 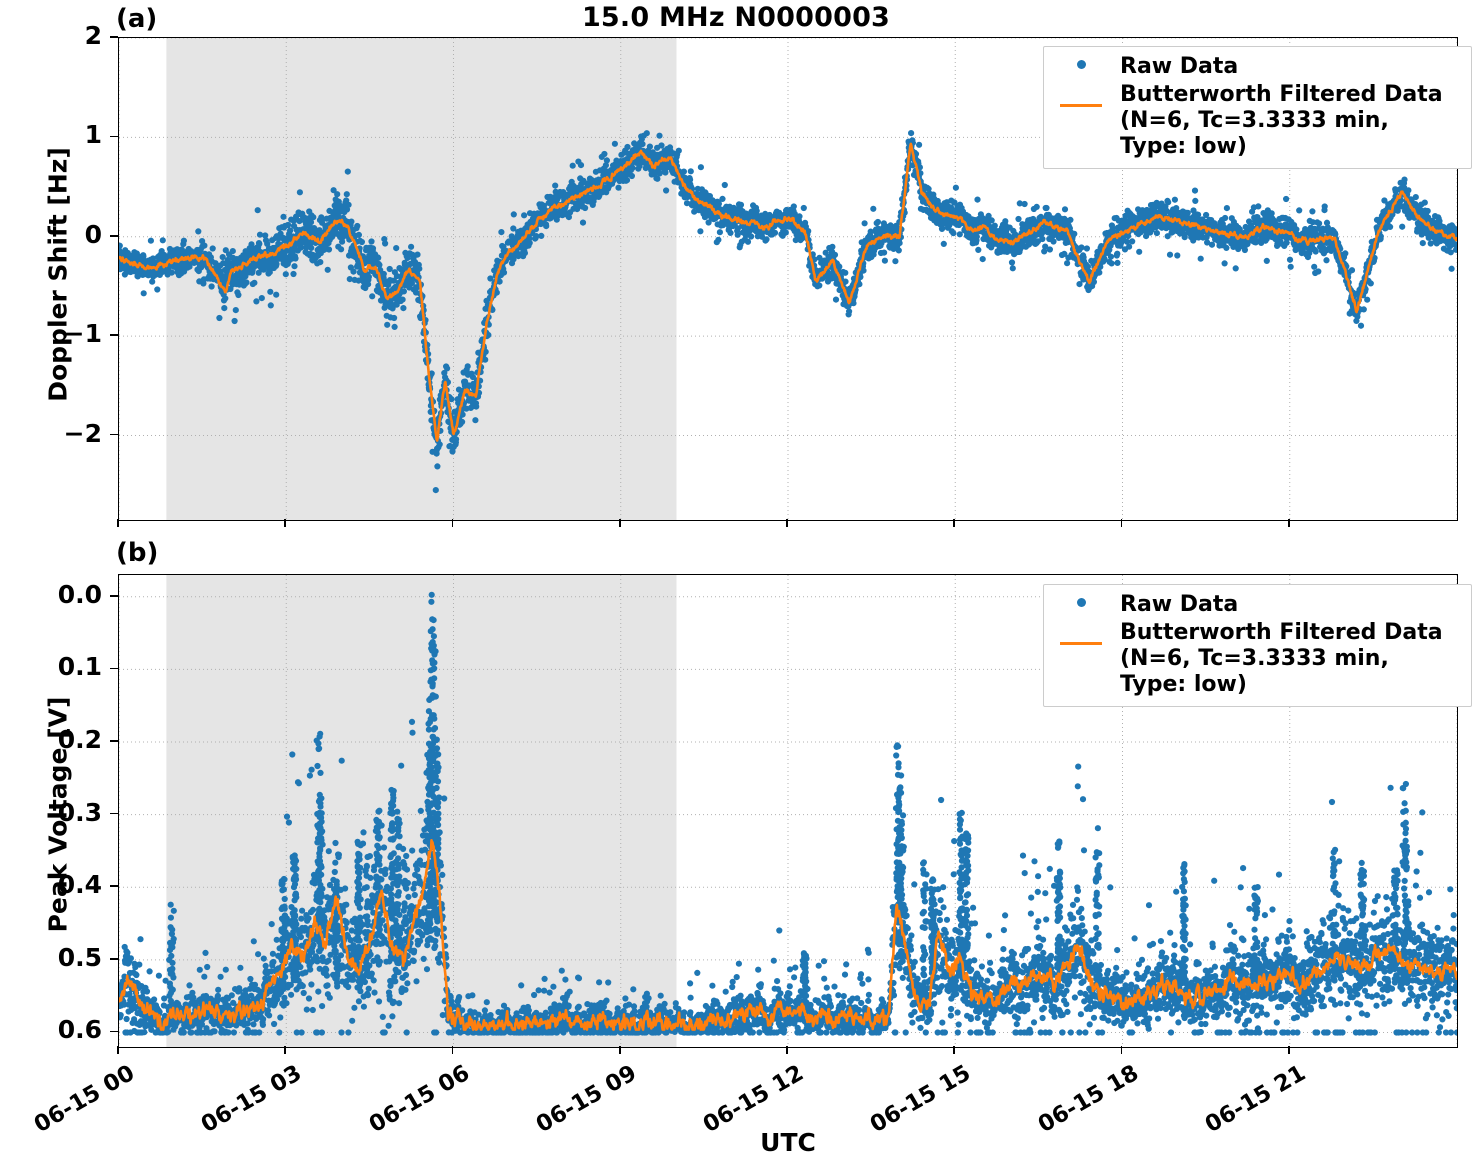 What do you see at coordinates (51, 812) in the screenshot?
I see `y-tick-label: 0.3` at bounding box center [51, 812].